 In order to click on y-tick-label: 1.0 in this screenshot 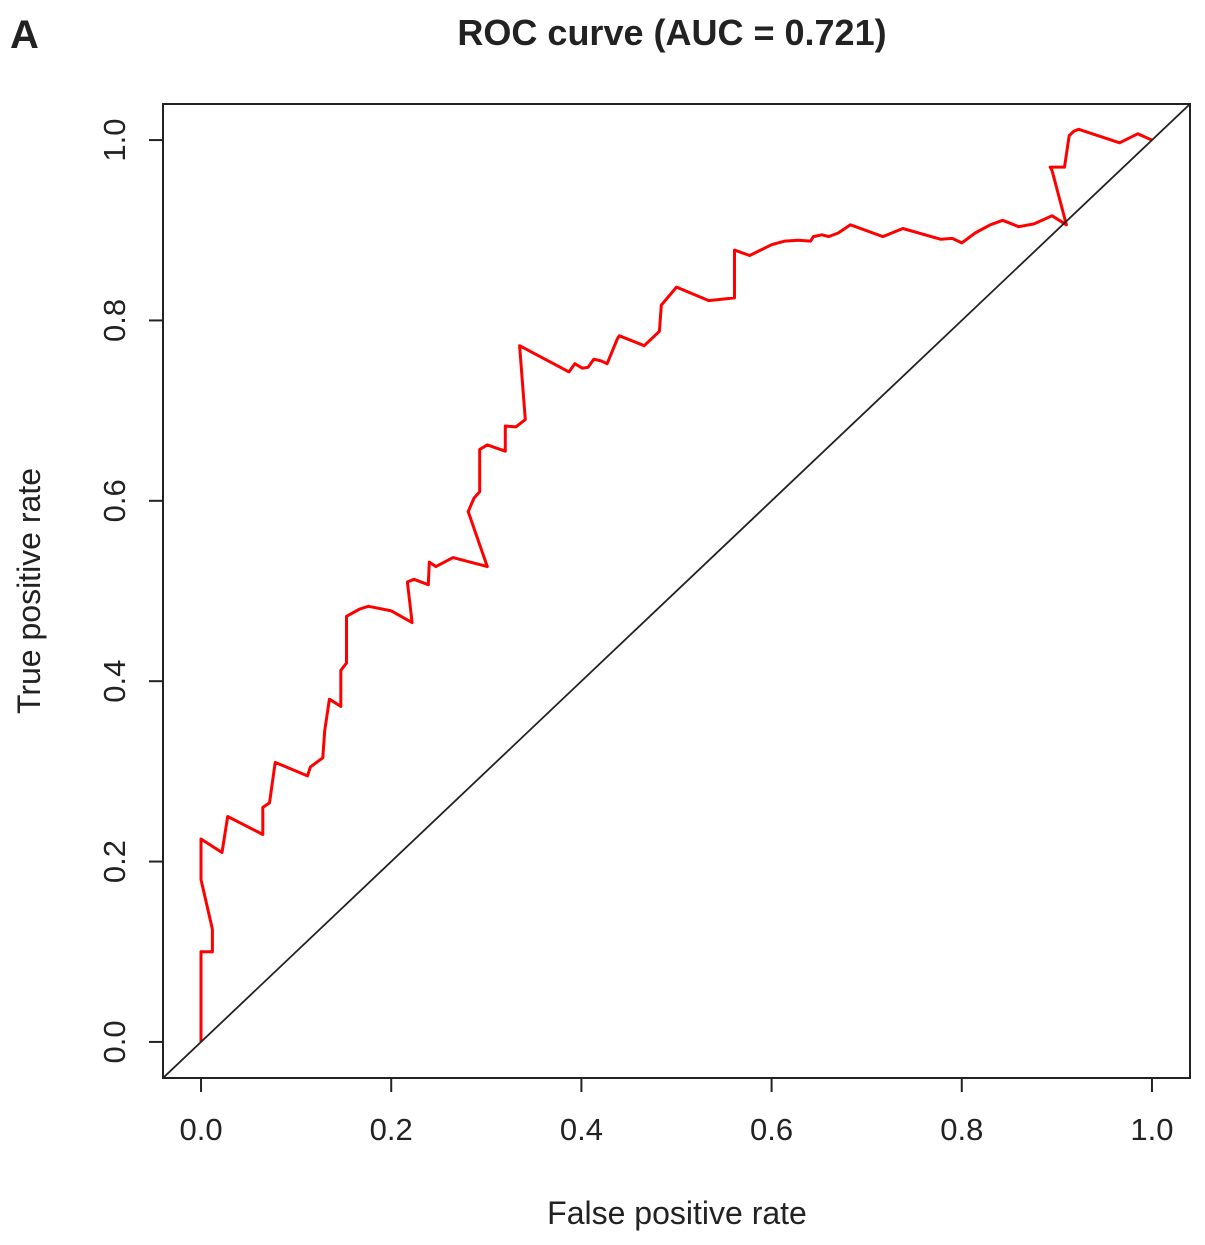, I will do `click(114, 140)`.